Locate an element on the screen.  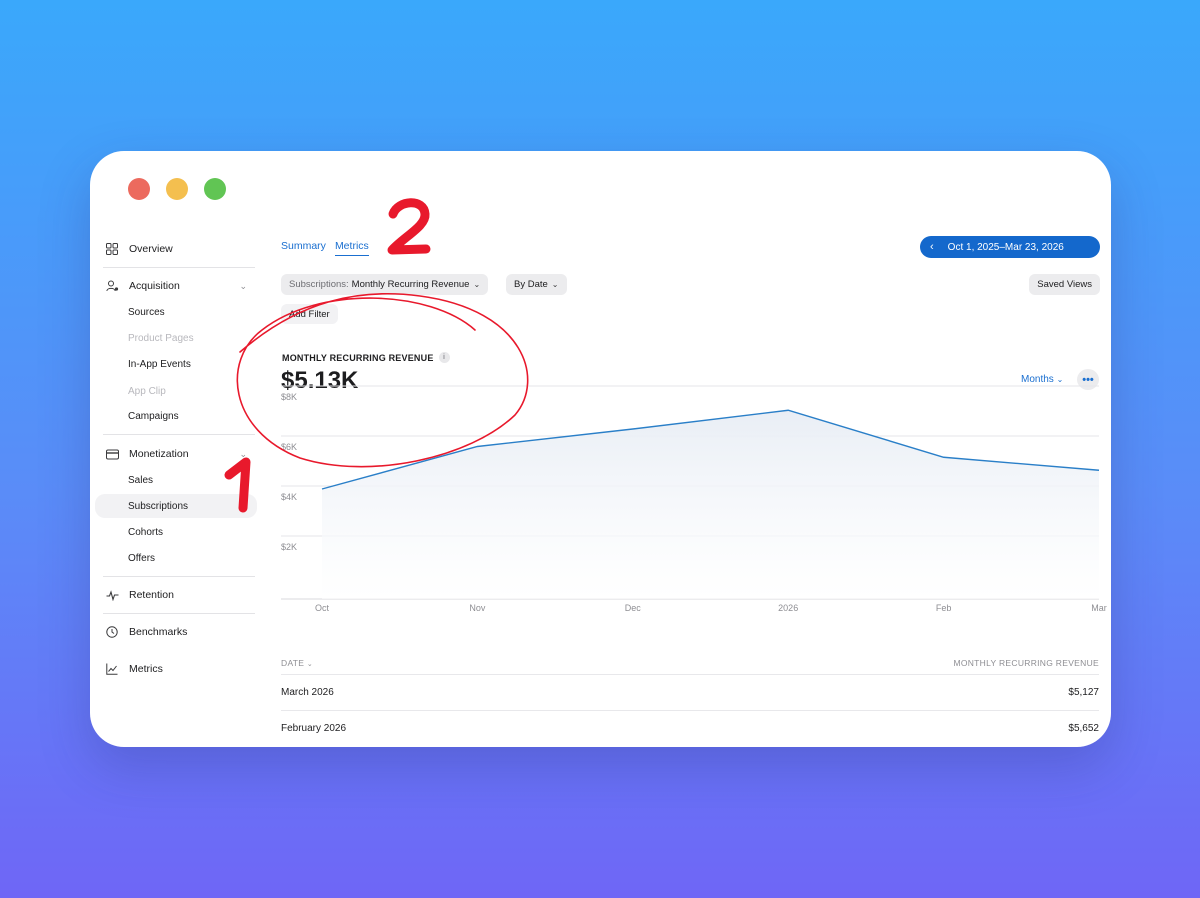
row-value: $5,127 is located at coordinates (1083, 692).